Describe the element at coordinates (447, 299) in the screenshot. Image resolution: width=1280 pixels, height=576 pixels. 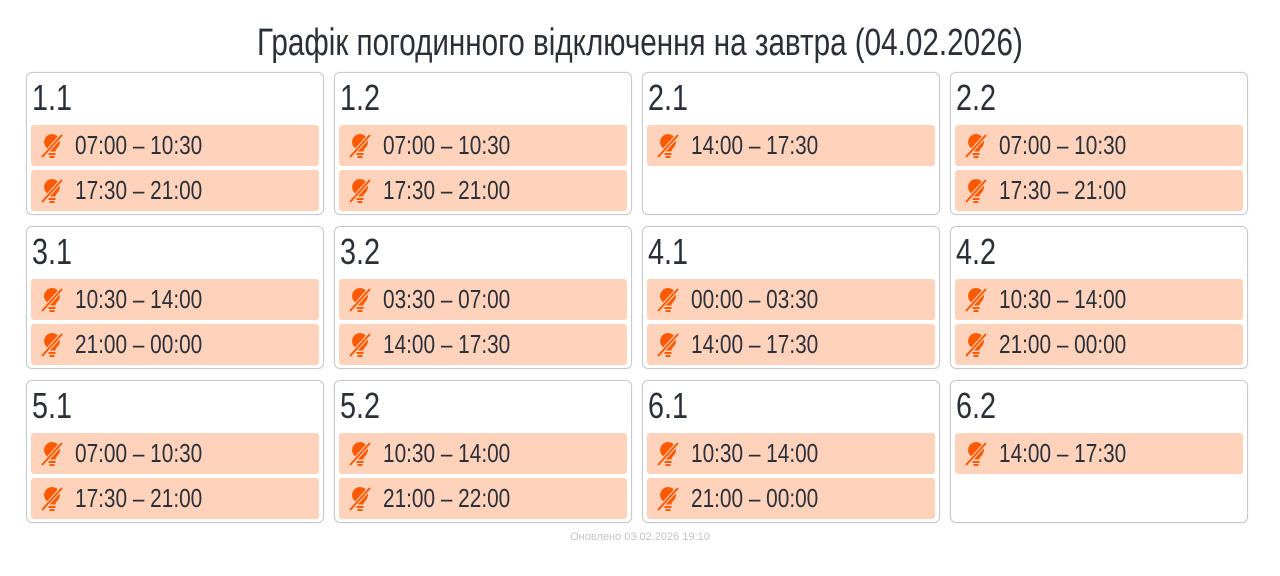
I see `outage-time: 03:30 – 07:00` at that location.